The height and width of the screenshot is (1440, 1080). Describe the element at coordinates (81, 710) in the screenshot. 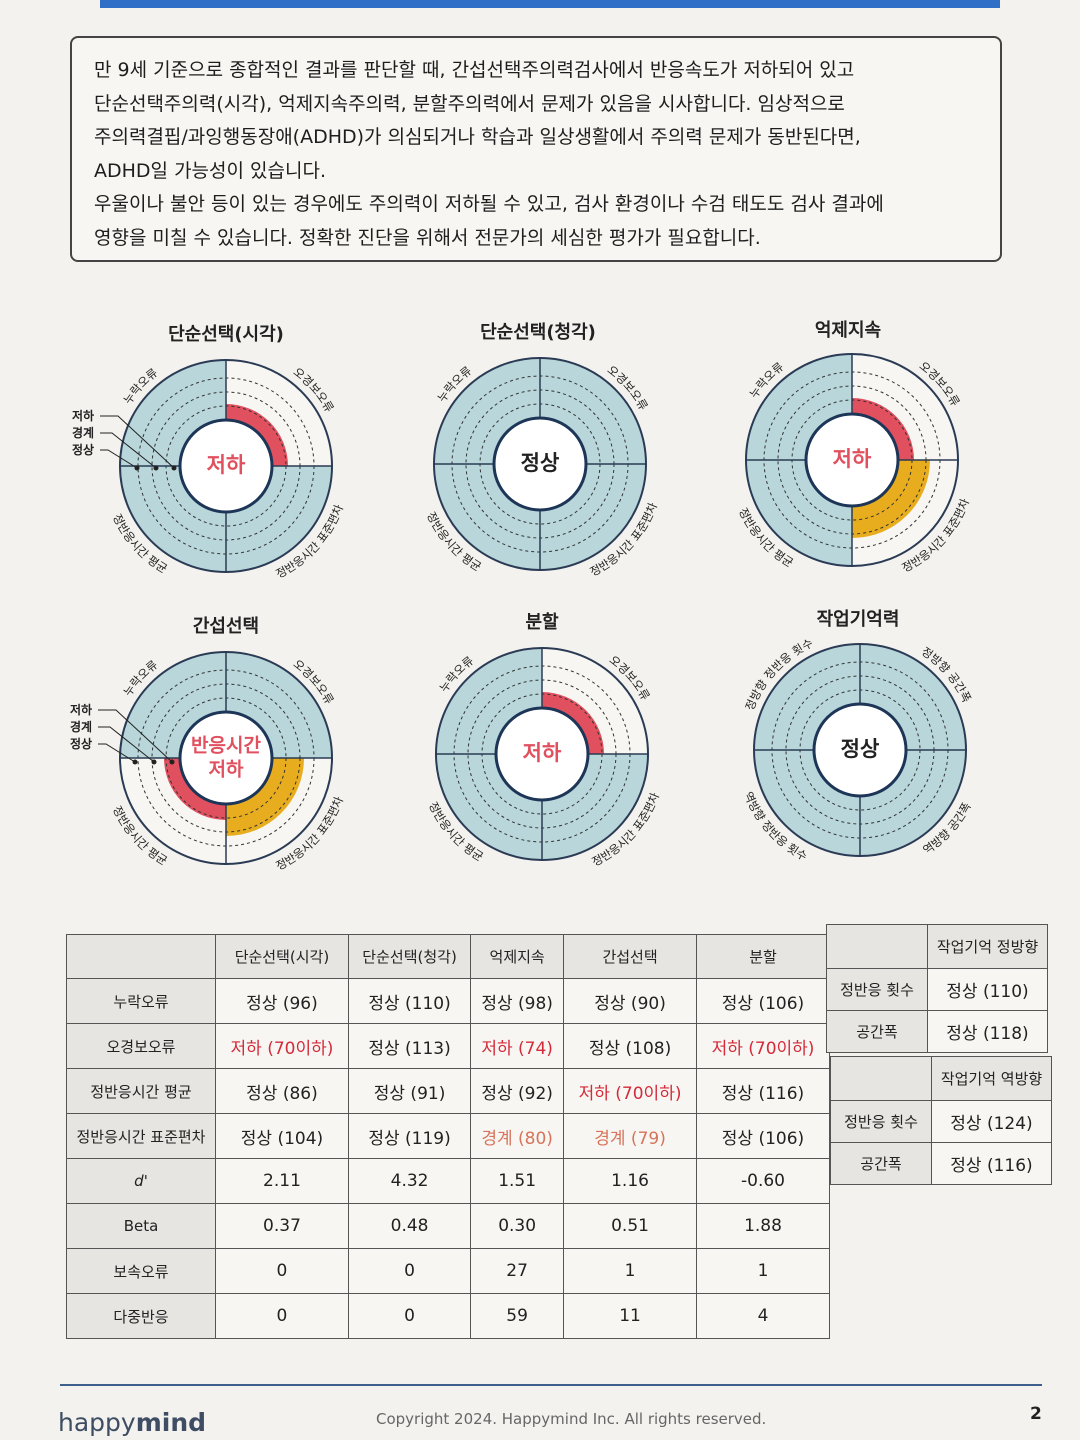

I see `scale-key-low: 저하` at that location.